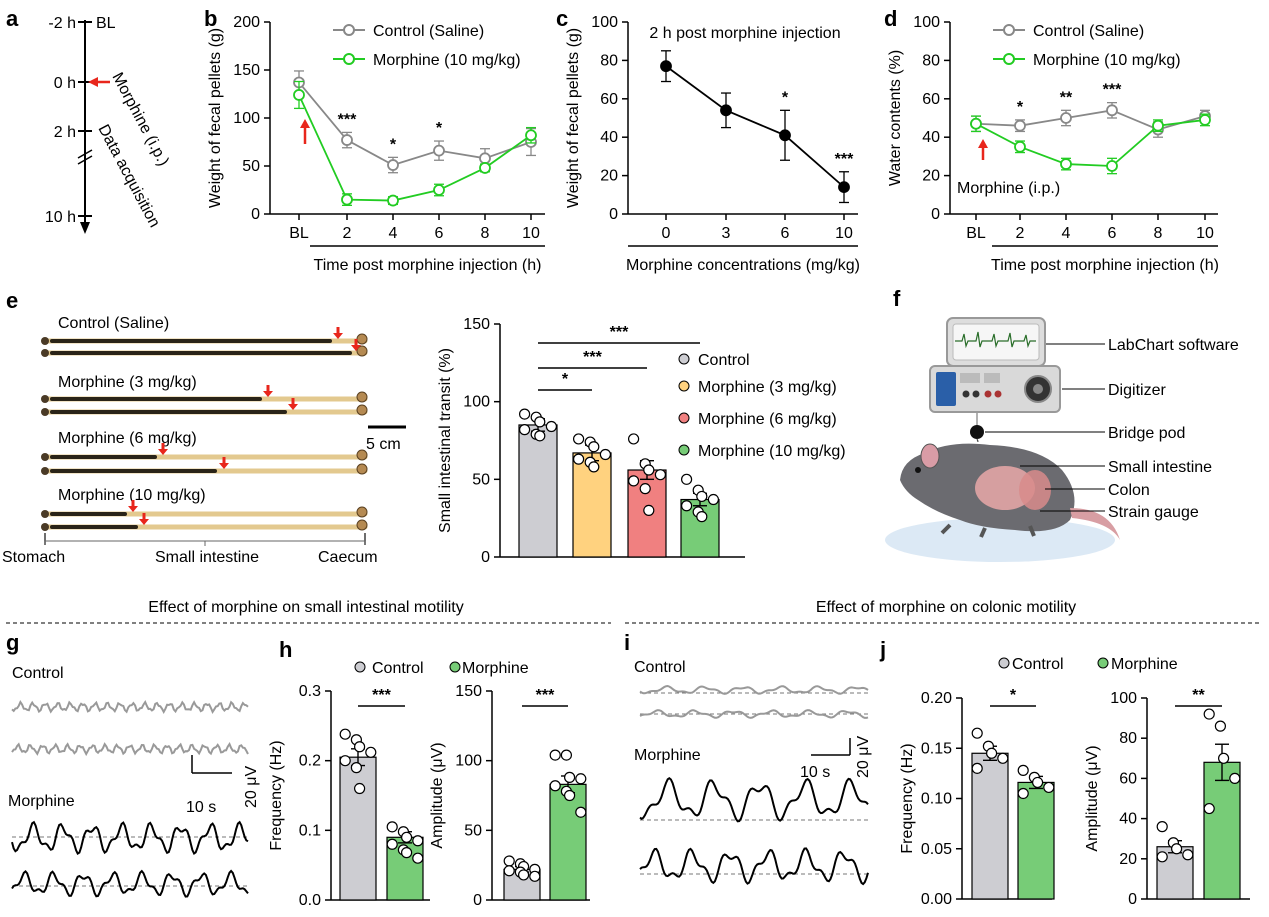 Image resolution: width=1269 pixels, height=917 pixels. Describe the element at coordinates (210, 18) in the screenshot. I see `panel-label-b: b` at that location.